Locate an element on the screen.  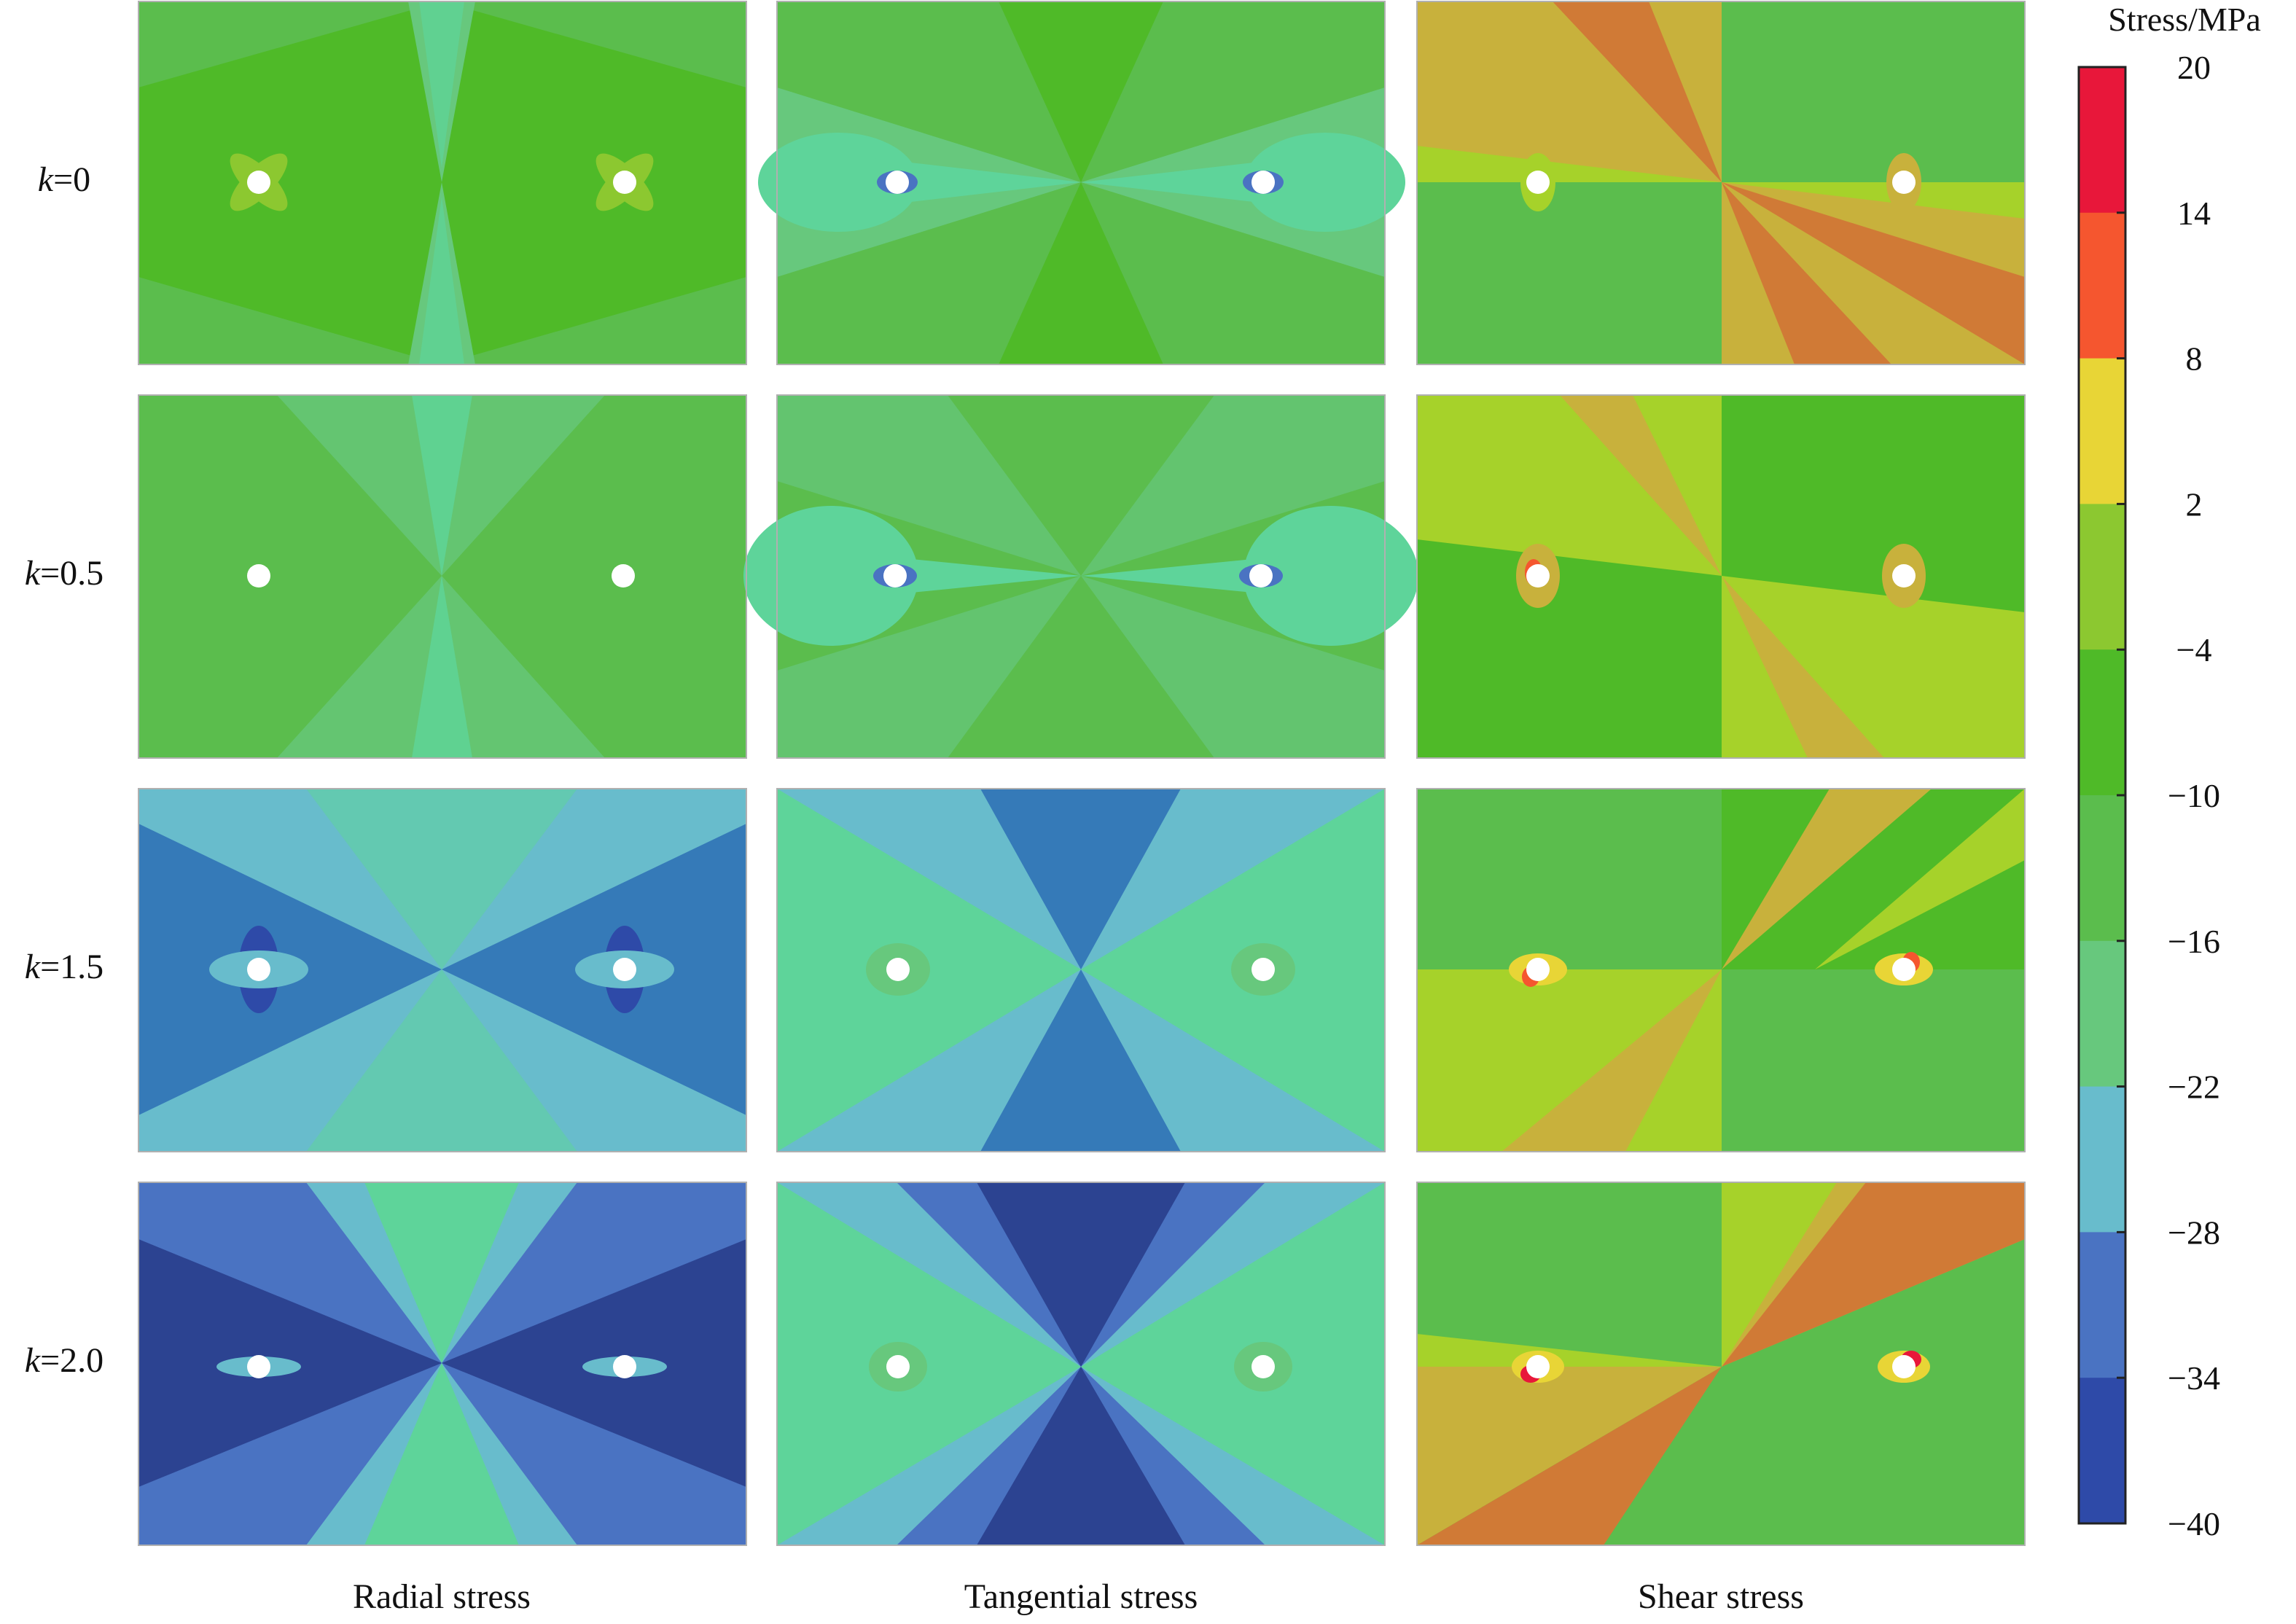
colorbar: Stress/MPa 20 14 8 2 −4 −10 −16 −22 −28 −34 −40 is located at coordinates (2169, 771).